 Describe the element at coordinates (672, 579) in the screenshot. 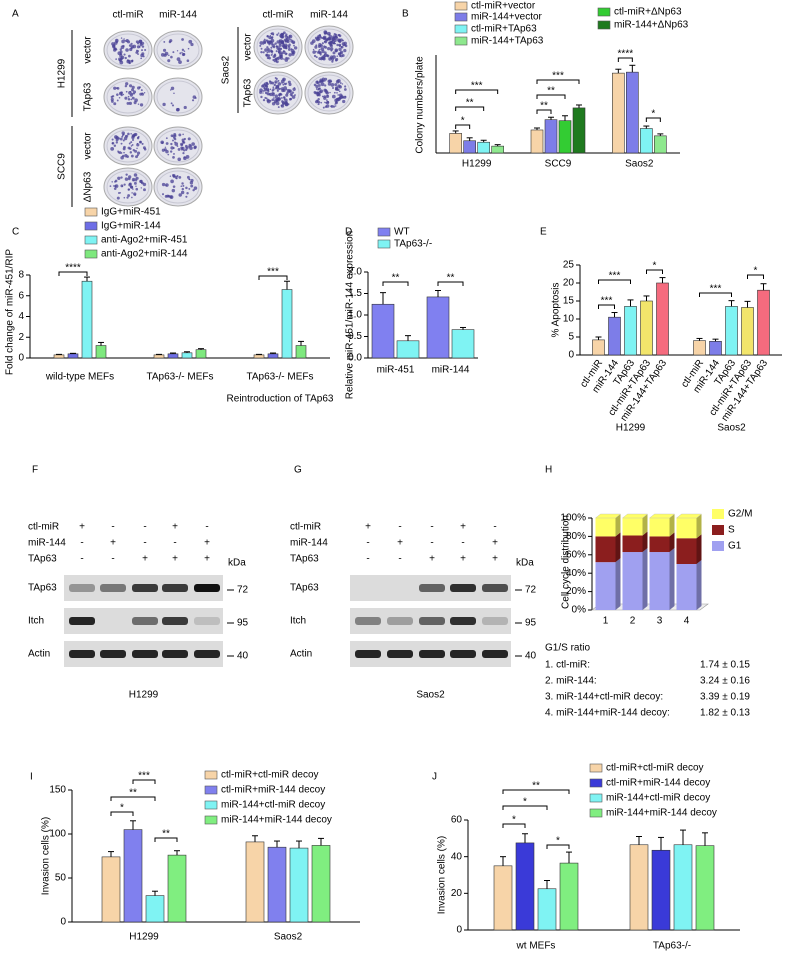

I see `bar-side` at that location.